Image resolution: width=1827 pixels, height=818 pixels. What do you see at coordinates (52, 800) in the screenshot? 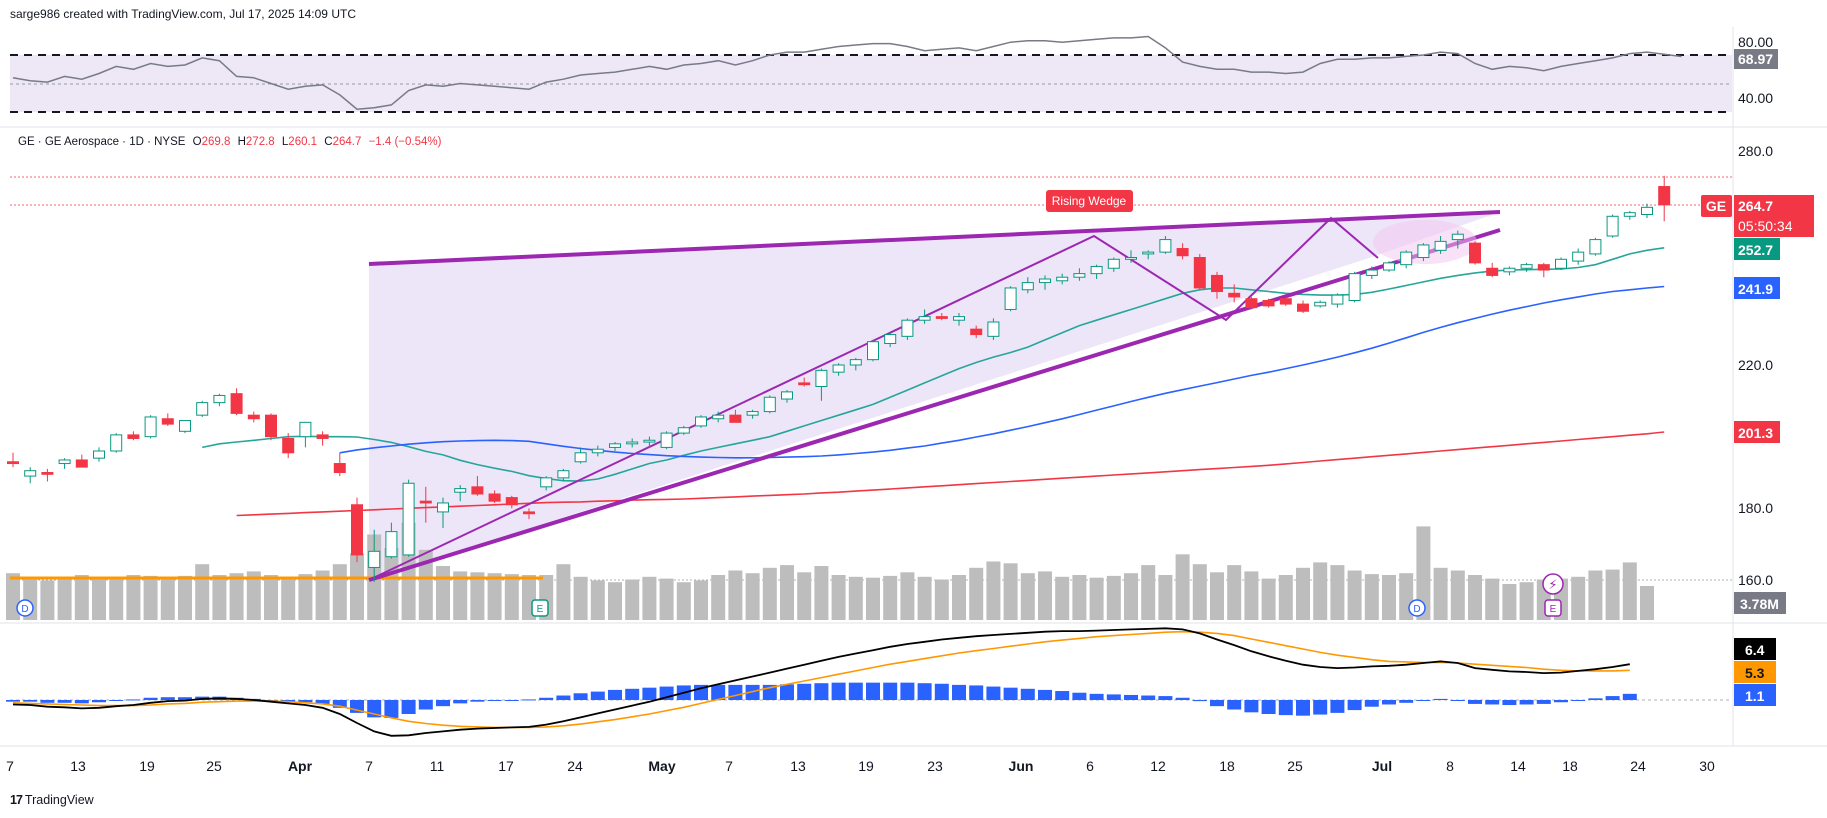
I see `tradingview-brand: 17 TradingView` at bounding box center [52, 800].